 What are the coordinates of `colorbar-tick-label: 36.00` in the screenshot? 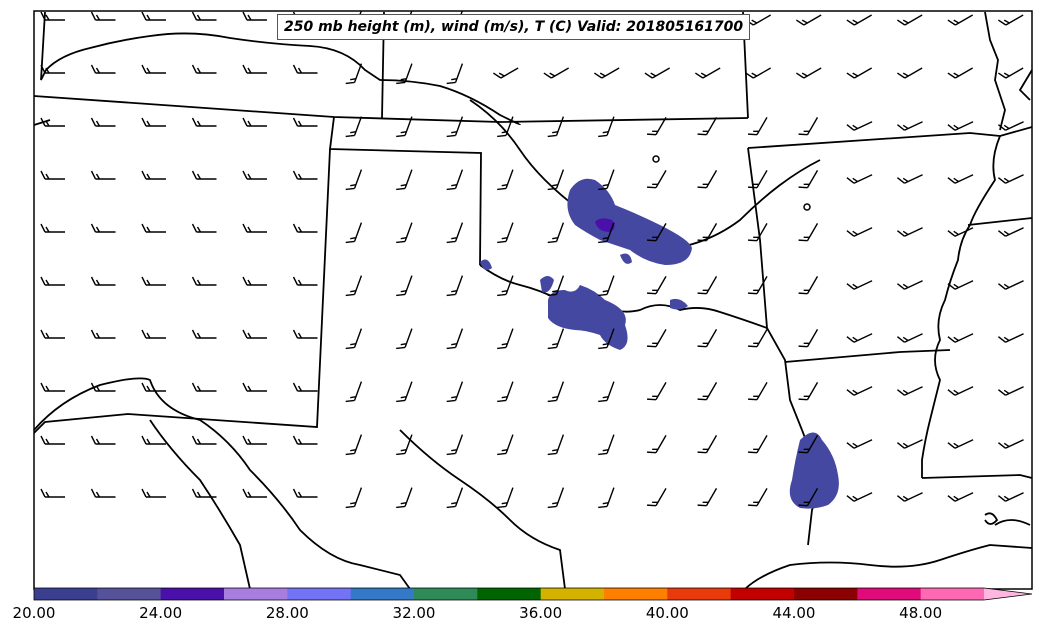 It's located at (541, 613).